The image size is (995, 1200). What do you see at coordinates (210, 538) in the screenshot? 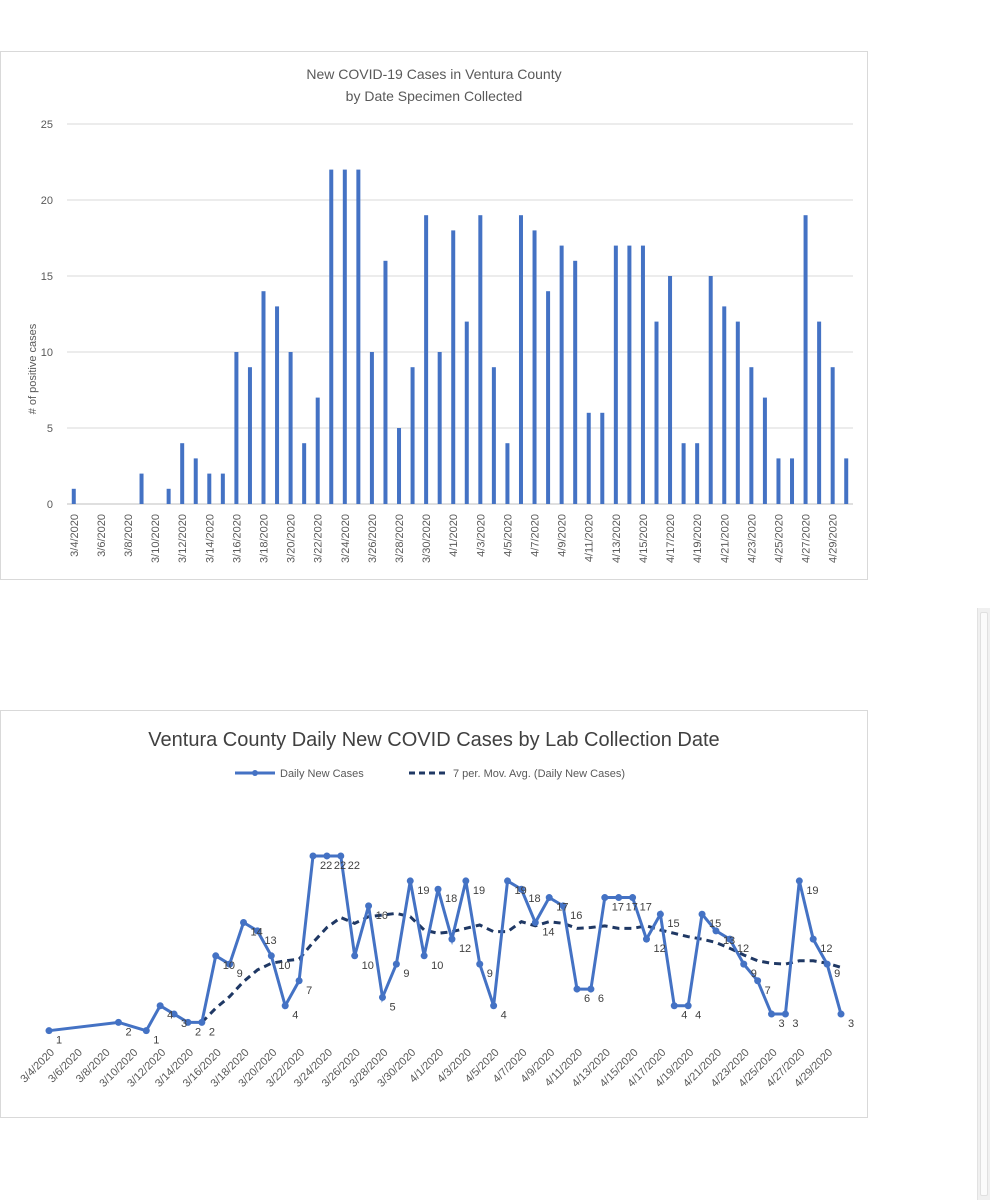
I see `x-tick-label: 3/14/2020` at bounding box center [210, 538].